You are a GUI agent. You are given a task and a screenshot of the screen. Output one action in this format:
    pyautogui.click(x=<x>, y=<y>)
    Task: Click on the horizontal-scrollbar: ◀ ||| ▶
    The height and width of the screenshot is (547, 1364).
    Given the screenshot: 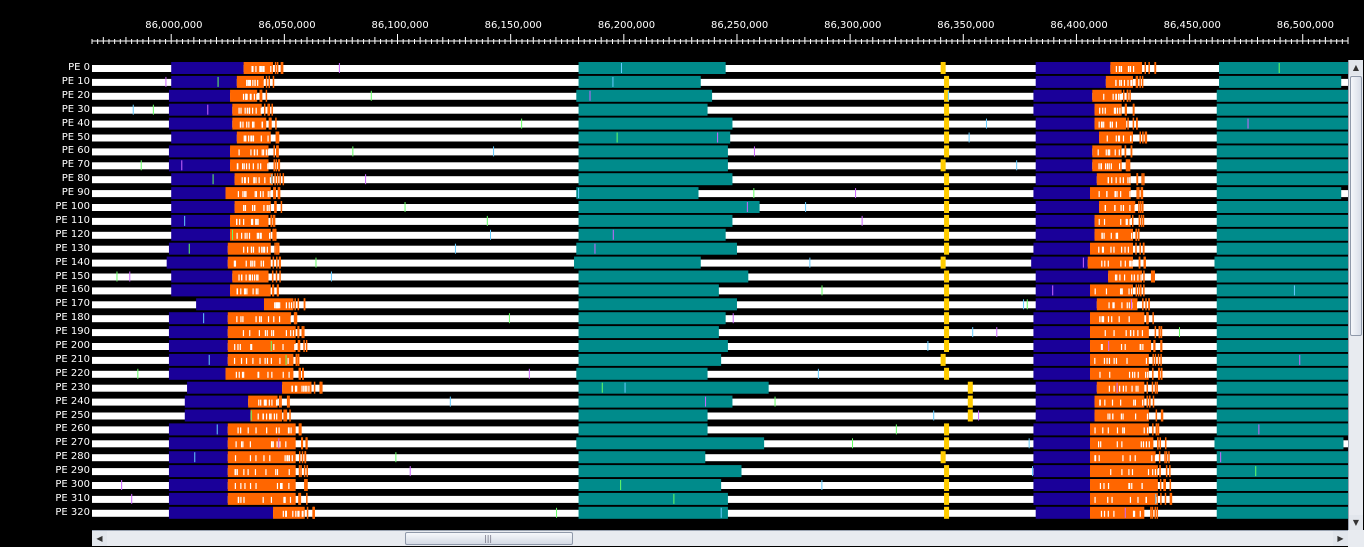 What is the action you would take?
    pyautogui.click(x=720, y=538)
    